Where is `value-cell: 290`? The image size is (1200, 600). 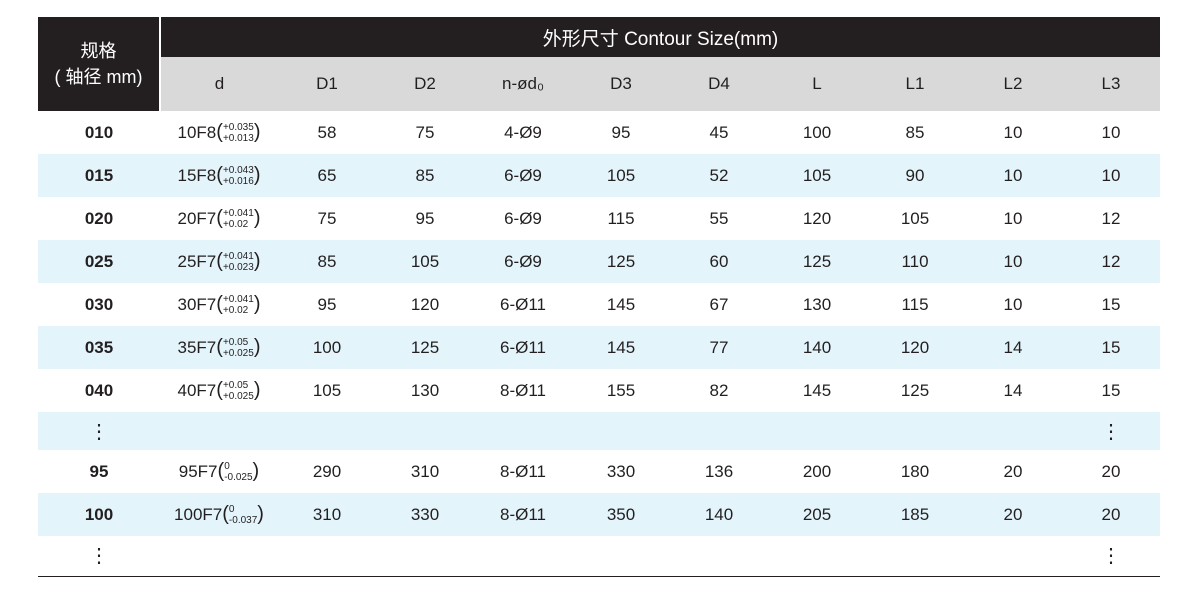
value-cell: 290 is located at coordinates (327, 471).